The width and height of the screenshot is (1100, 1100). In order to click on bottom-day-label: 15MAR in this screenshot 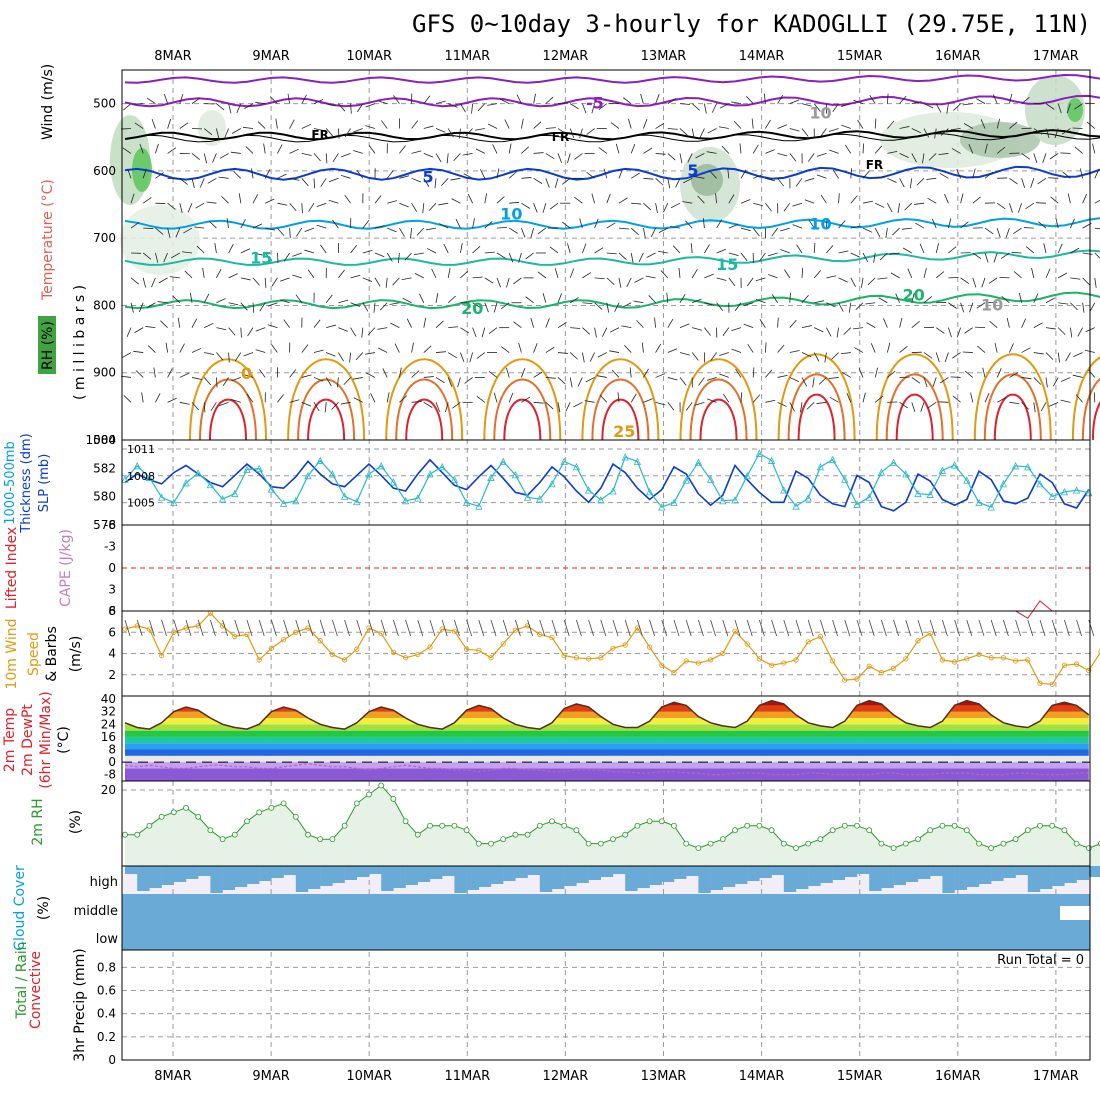, I will do `click(860, 1076)`.